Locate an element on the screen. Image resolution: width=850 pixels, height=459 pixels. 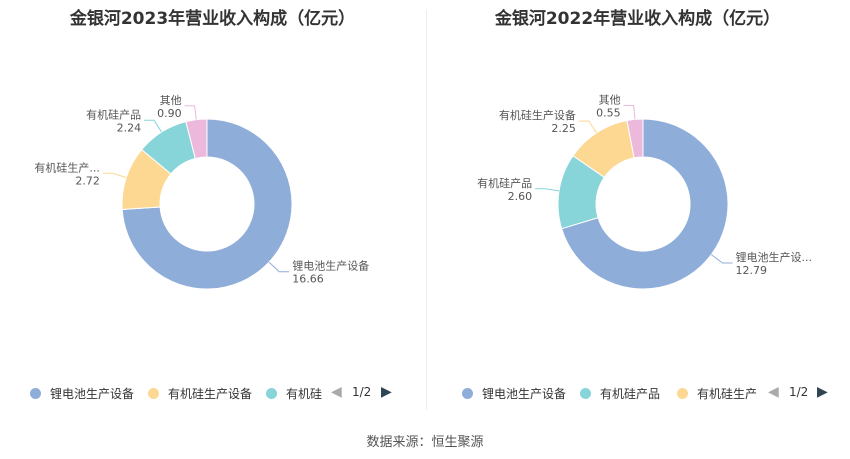
slice-value-label: 0.90 is located at coordinates (169, 113).